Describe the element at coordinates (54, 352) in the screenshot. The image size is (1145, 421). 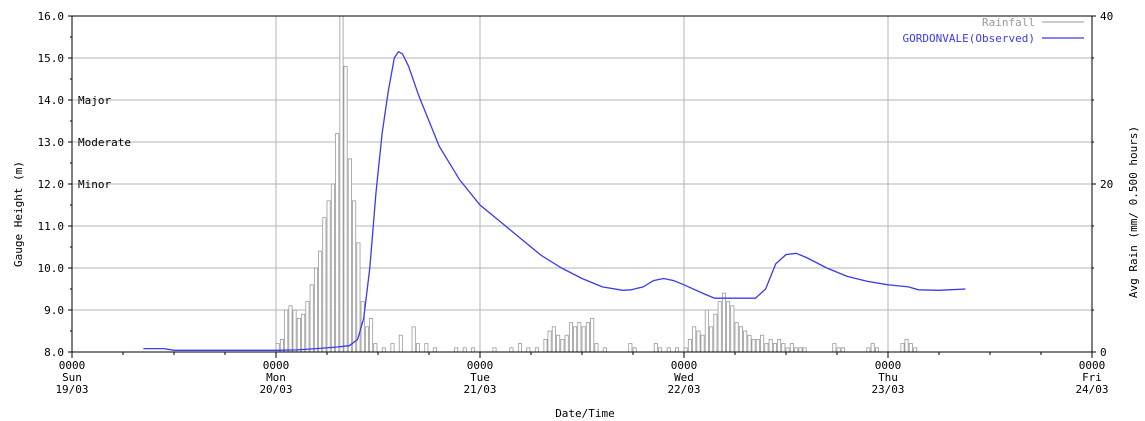
I see `y-tick-label: 8.0` at that location.